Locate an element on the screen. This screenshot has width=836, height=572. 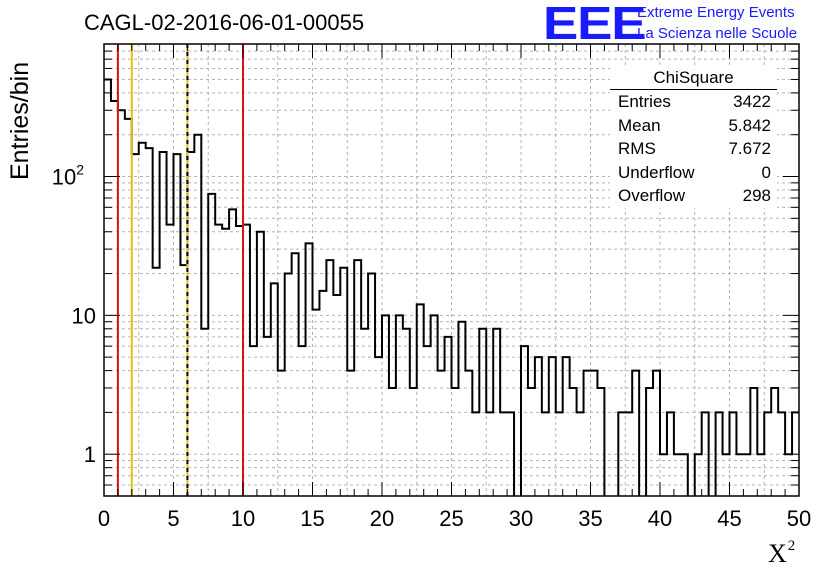
stats-title: ChiSquare is located at coordinates (693, 78).